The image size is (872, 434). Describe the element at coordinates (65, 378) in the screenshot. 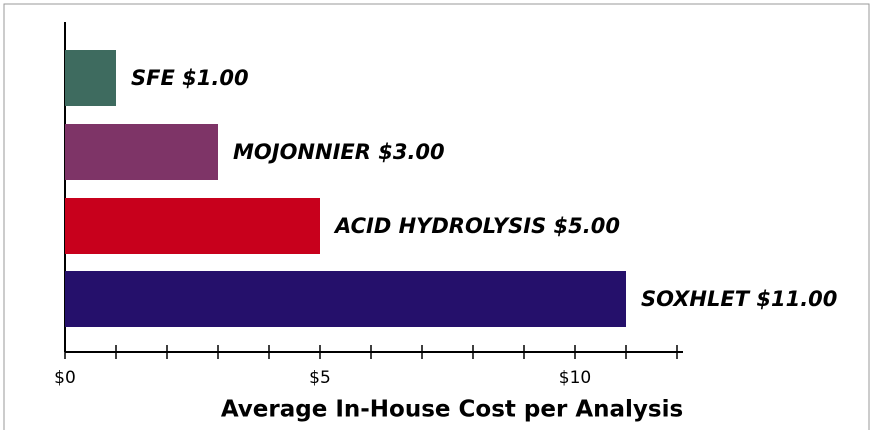

I see `x-tick-label: $0` at that location.